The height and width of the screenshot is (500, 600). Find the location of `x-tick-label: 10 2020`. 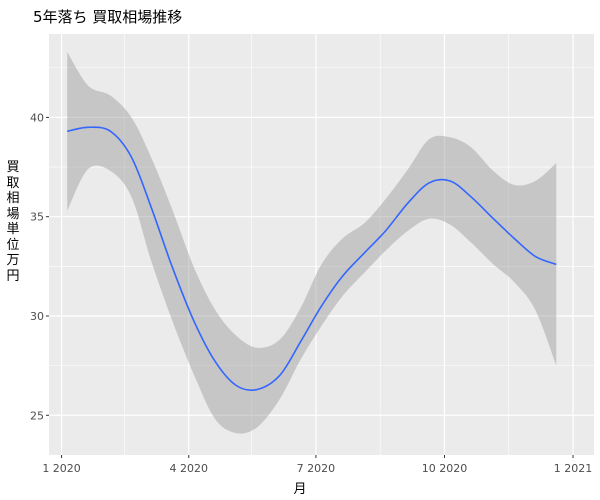

x-tick-label: 10 2020 is located at coordinates (445, 468).